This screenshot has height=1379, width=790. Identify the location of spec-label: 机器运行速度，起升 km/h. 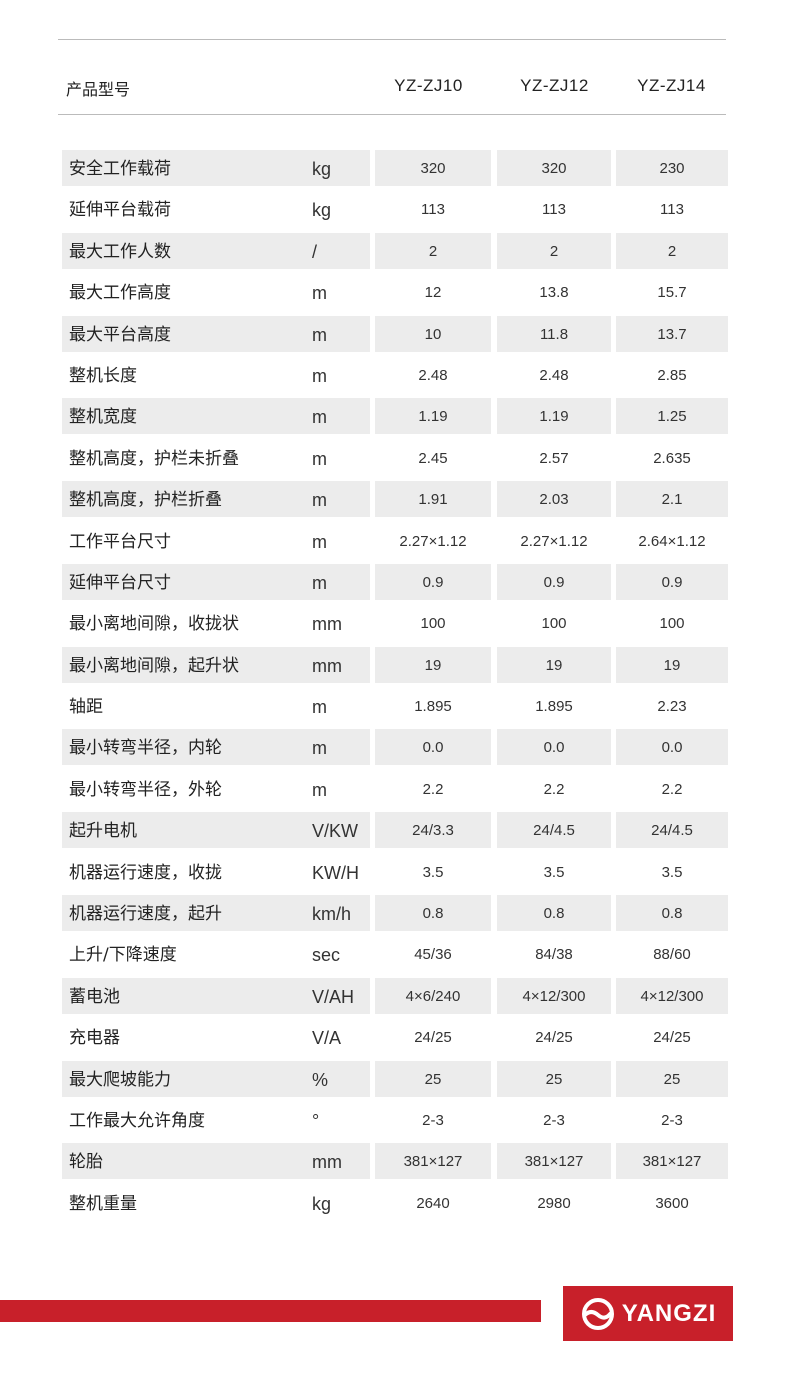
(216, 913).